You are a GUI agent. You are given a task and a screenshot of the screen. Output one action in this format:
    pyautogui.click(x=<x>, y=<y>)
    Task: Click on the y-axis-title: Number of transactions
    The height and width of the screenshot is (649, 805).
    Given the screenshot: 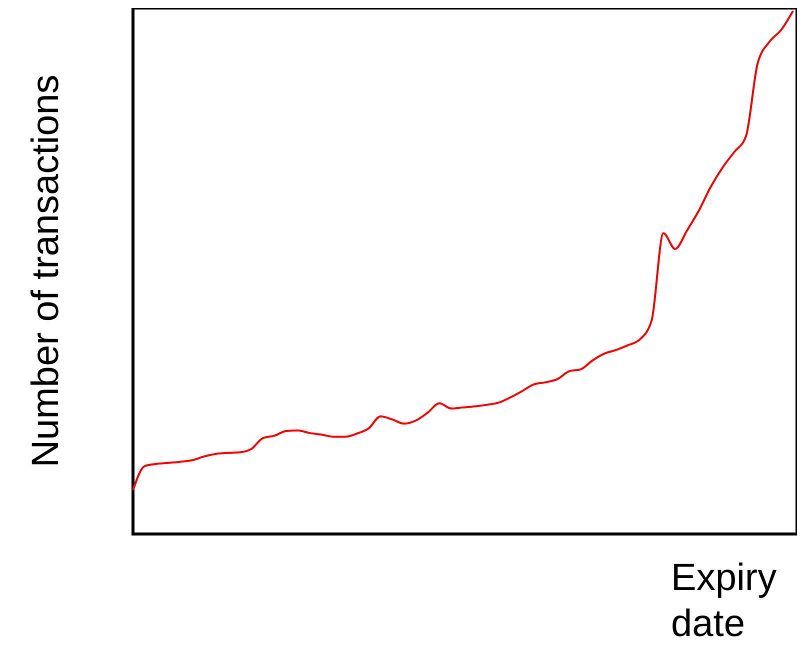 What is the action you would take?
    pyautogui.click(x=46, y=271)
    